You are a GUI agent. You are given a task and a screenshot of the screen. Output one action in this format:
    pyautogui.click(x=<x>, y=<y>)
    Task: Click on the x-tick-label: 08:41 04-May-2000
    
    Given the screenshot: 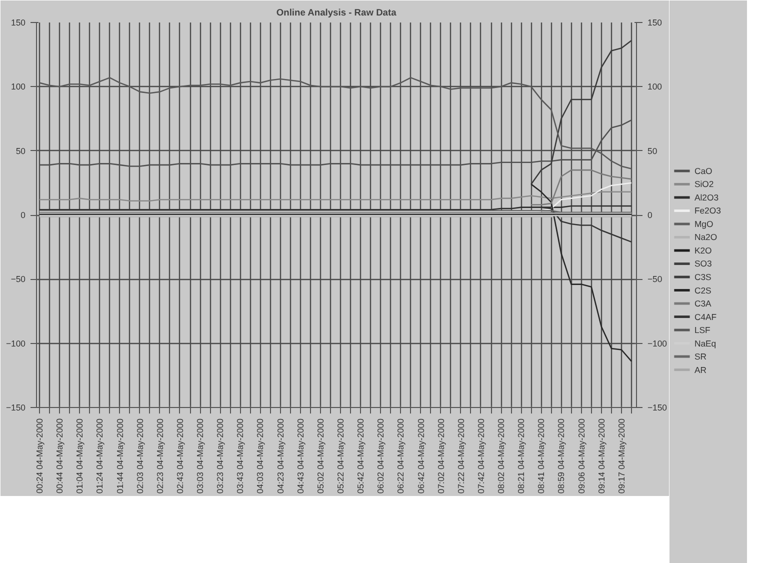 What is the action you would take?
    pyautogui.click(x=541, y=456)
    